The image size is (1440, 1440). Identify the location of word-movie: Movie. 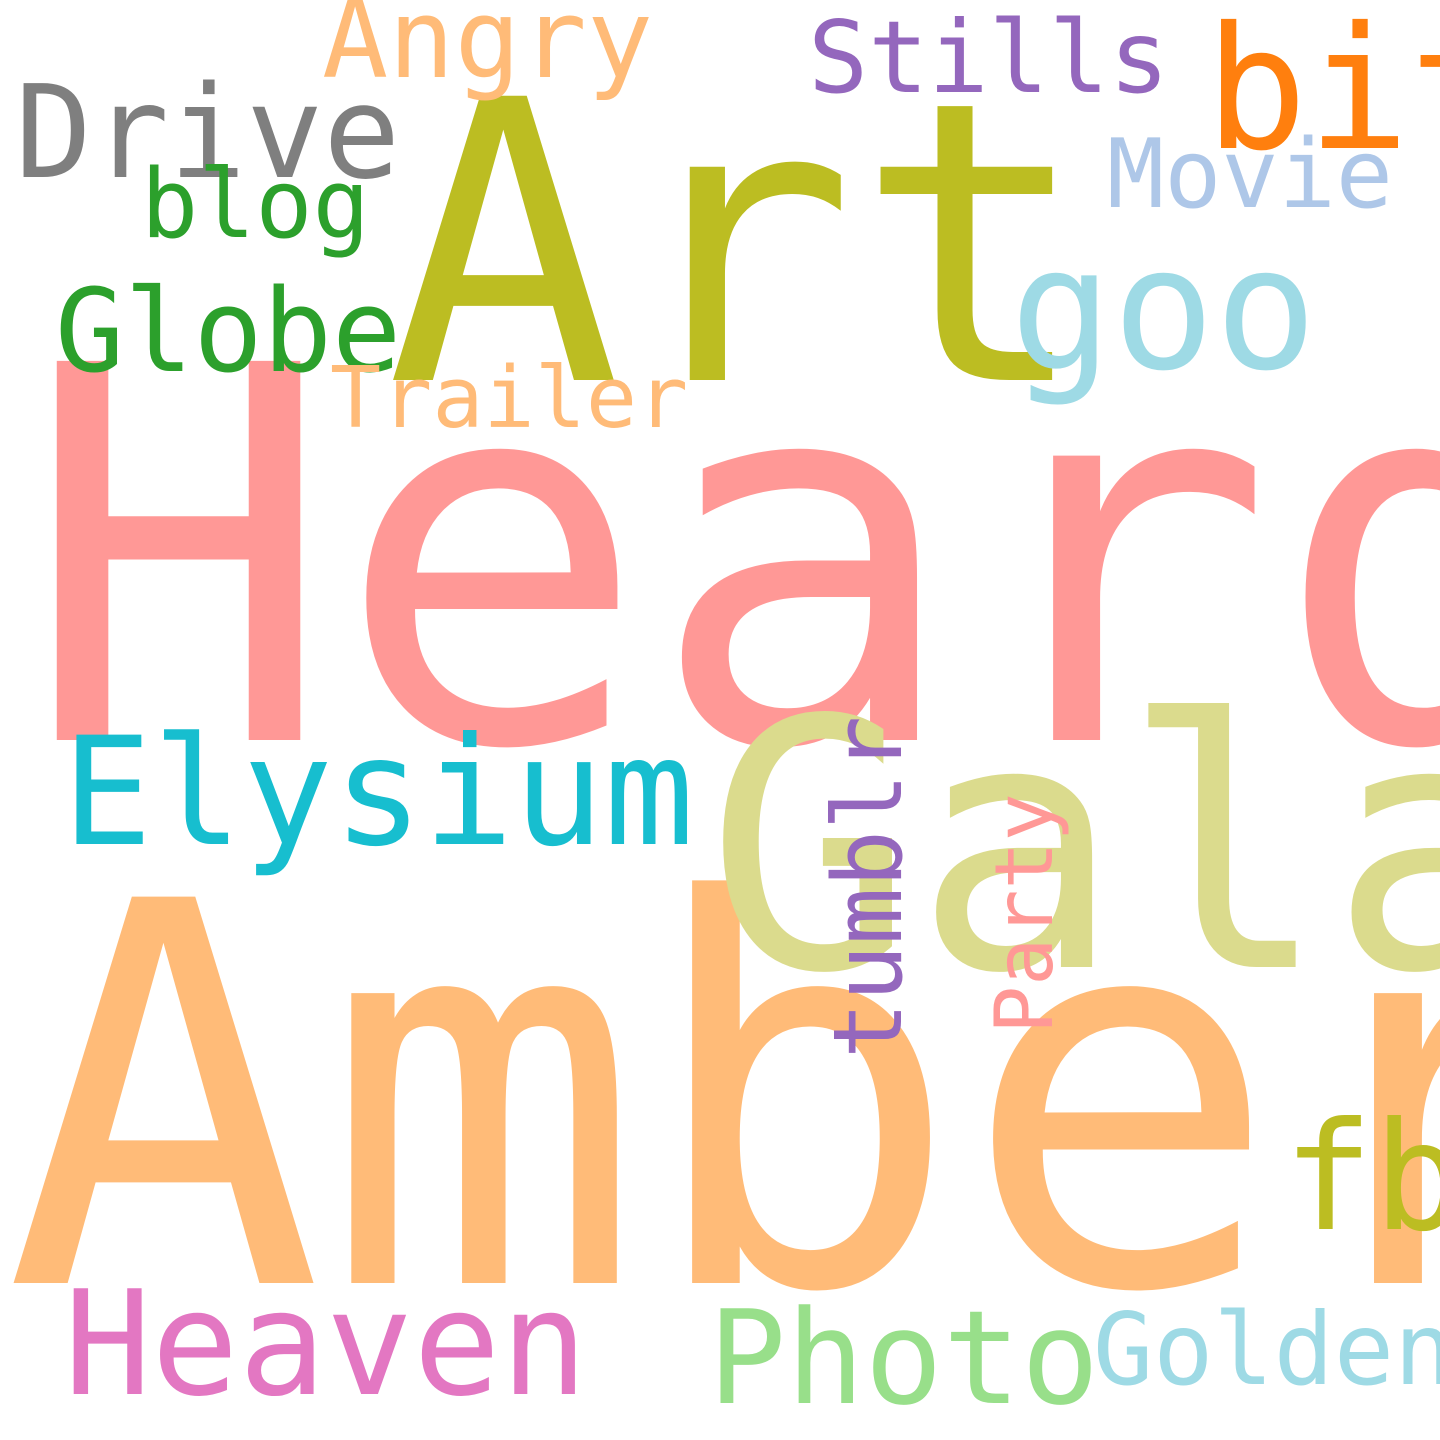
(1250, 175).